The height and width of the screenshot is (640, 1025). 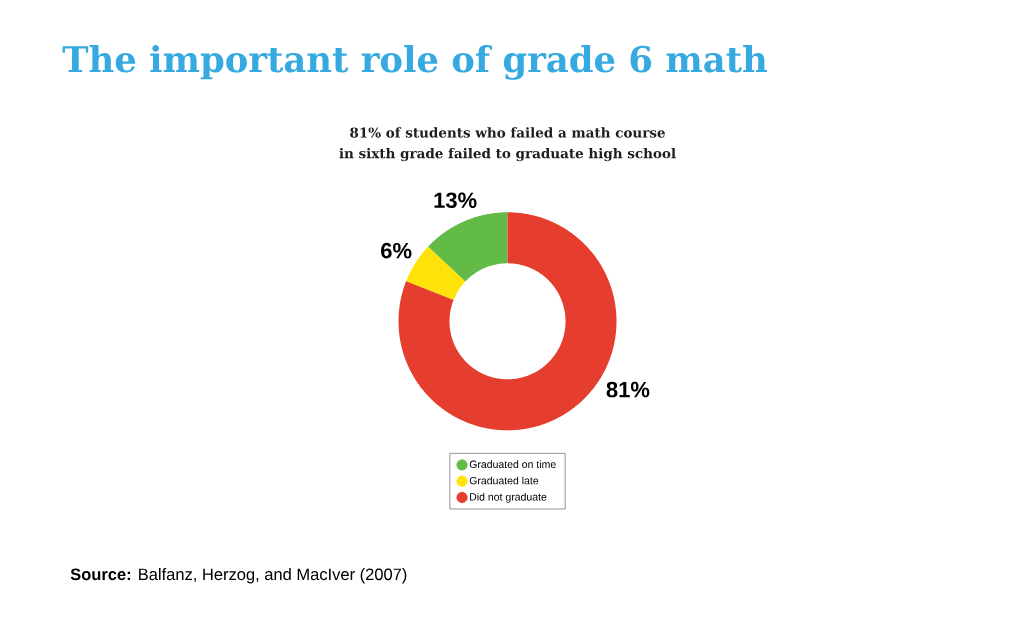 What do you see at coordinates (414, 62) in the screenshot?
I see `chart-title: The important role of grade 6 math` at bounding box center [414, 62].